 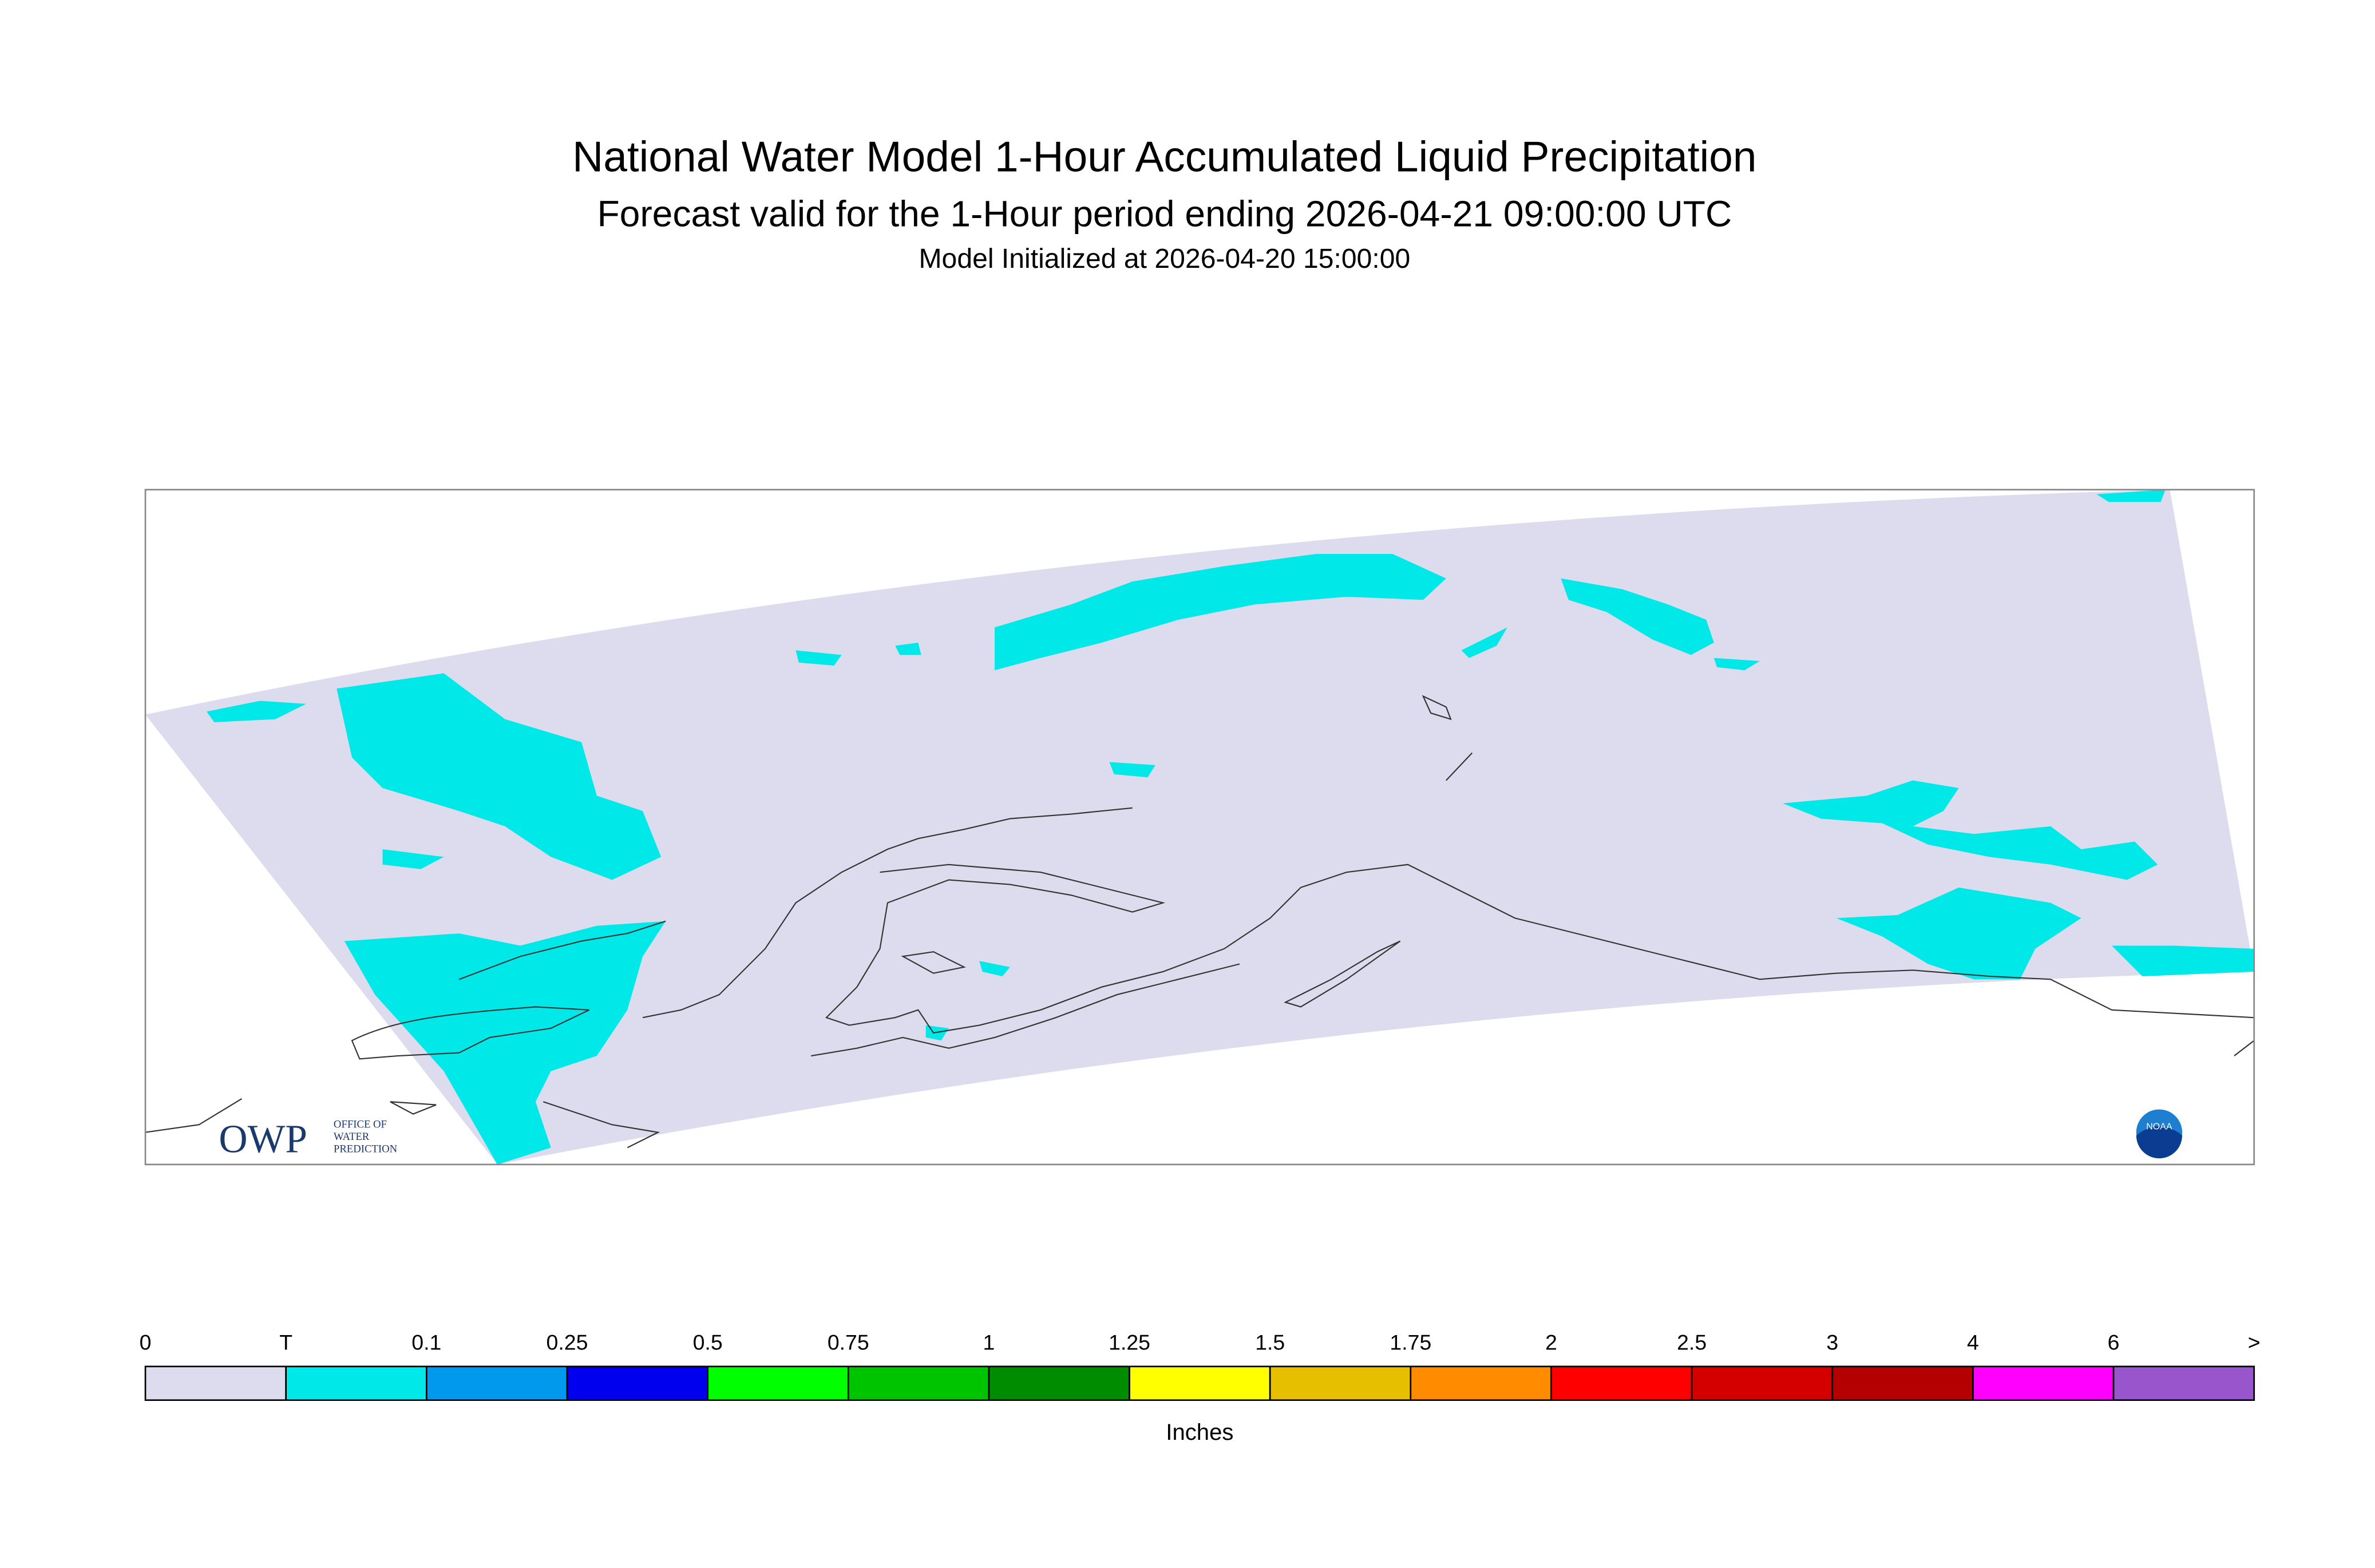 What do you see at coordinates (308, 1139) in the screenshot?
I see `owp-logo: OWP OFFICE OF WATER PREDICTION` at bounding box center [308, 1139].